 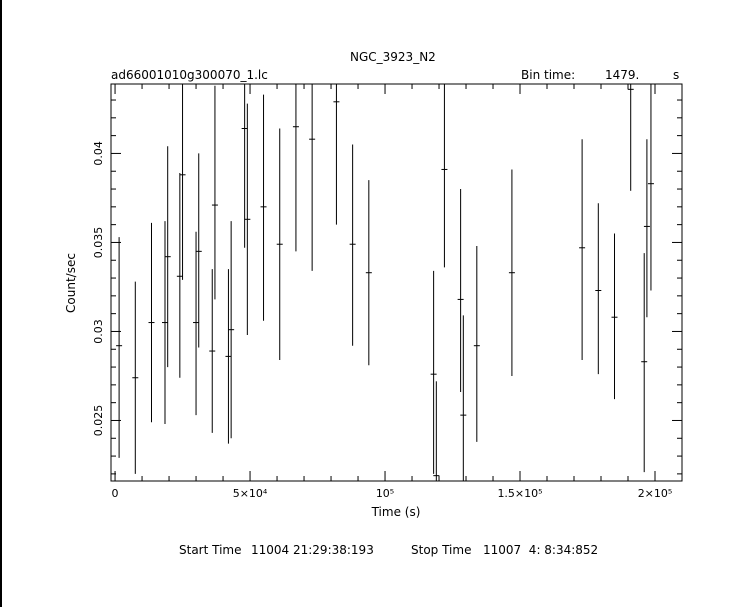 What do you see at coordinates (676, 75) in the screenshot?
I see `bin-time-unit: s` at bounding box center [676, 75].